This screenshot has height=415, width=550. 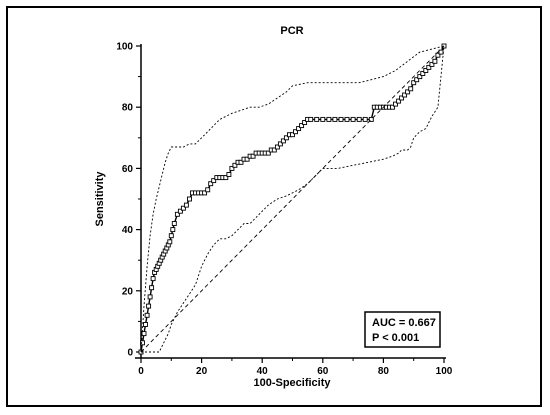 I want to click on x-tick-label: 100, so click(x=444, y=371).